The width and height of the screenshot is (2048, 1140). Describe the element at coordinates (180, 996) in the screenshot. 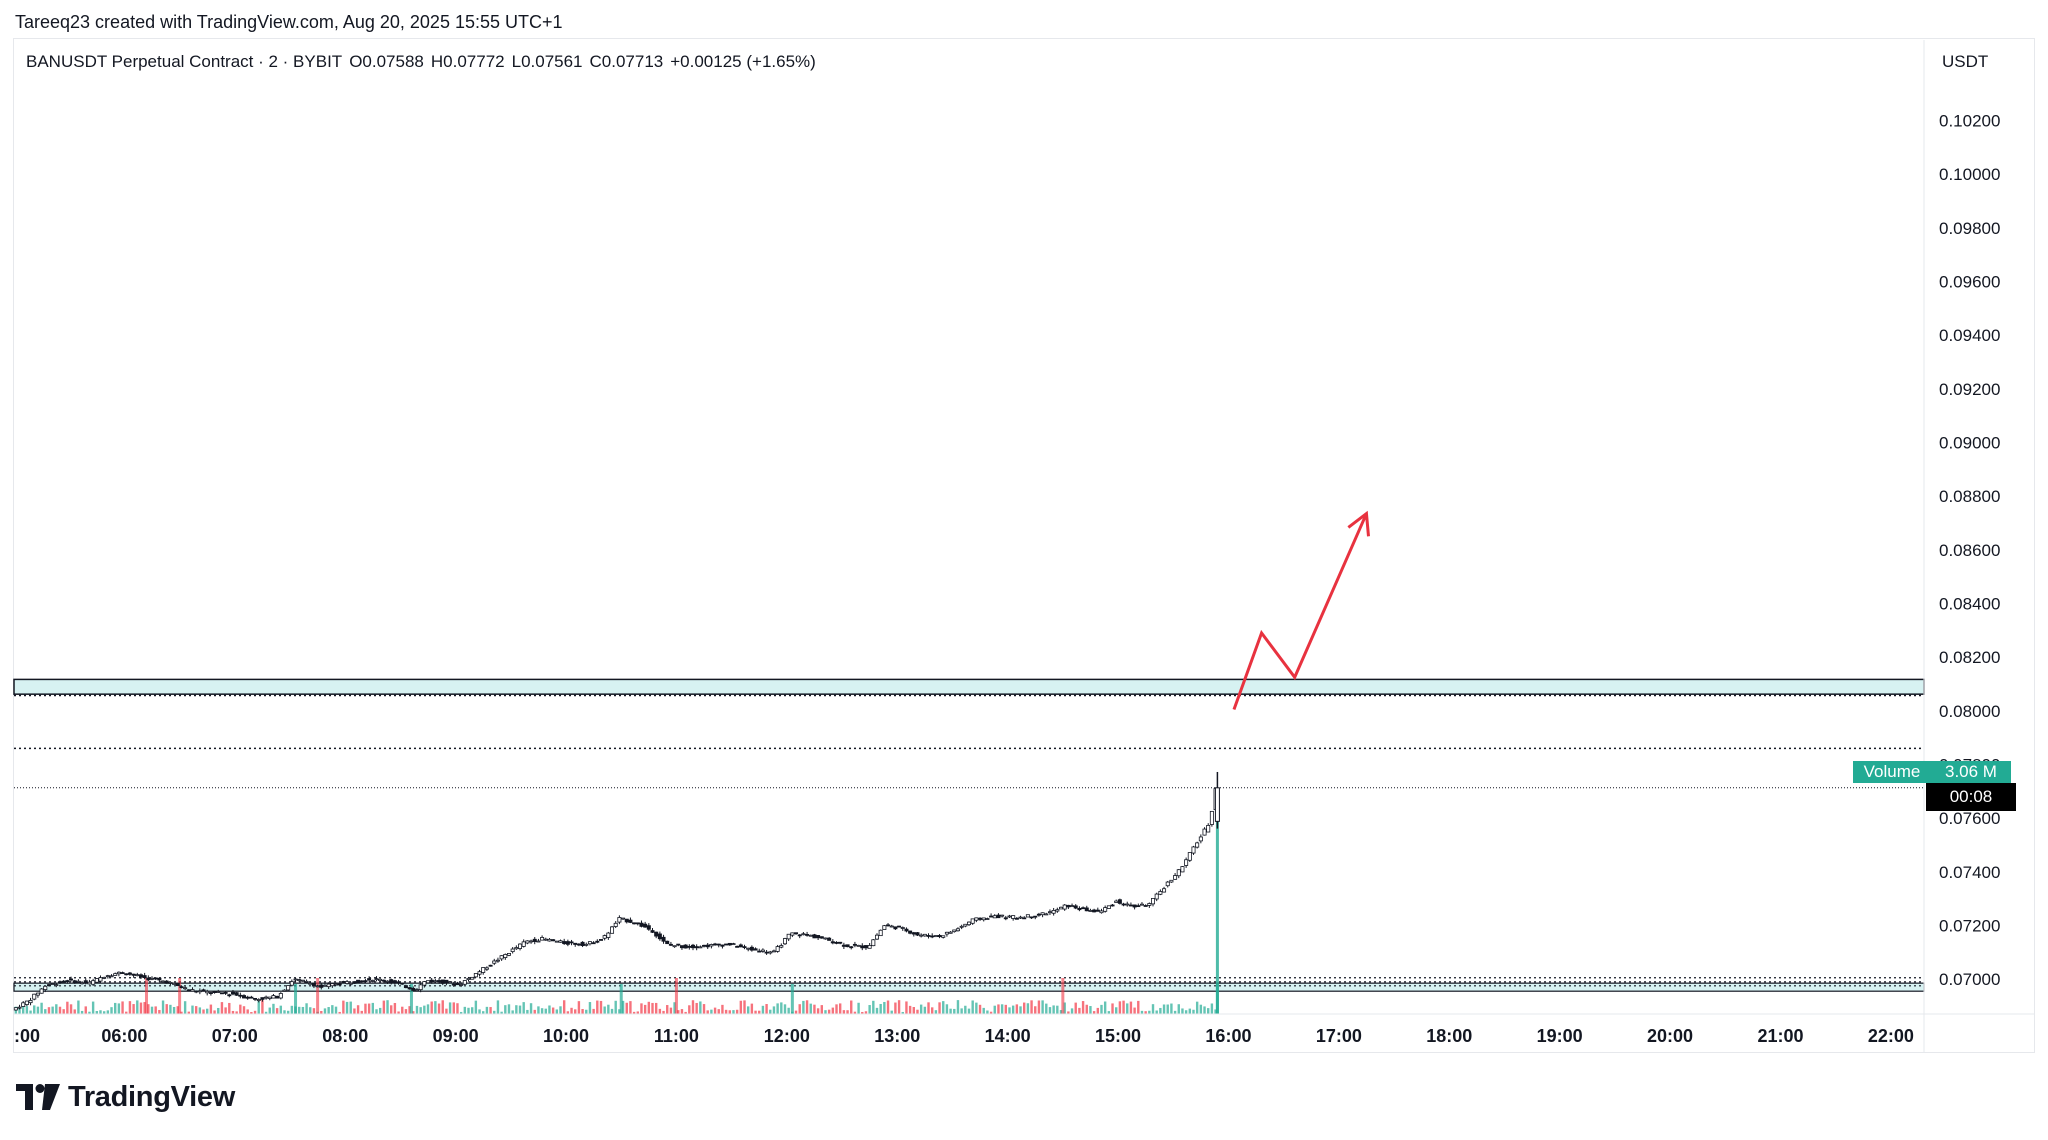

I see `volume-spike` at that location.